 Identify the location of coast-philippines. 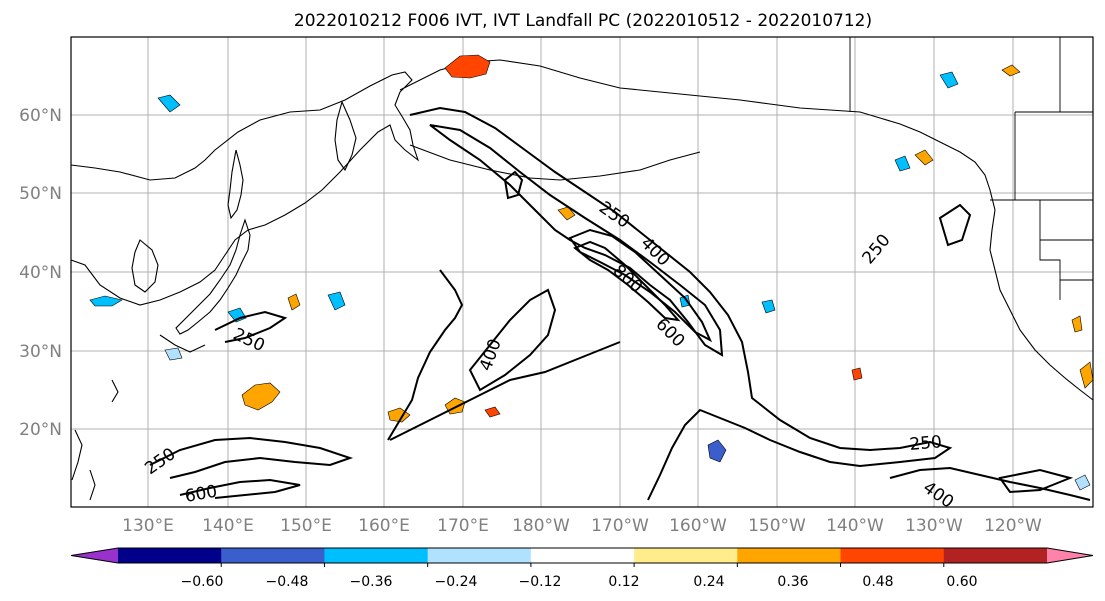
(83, 465).